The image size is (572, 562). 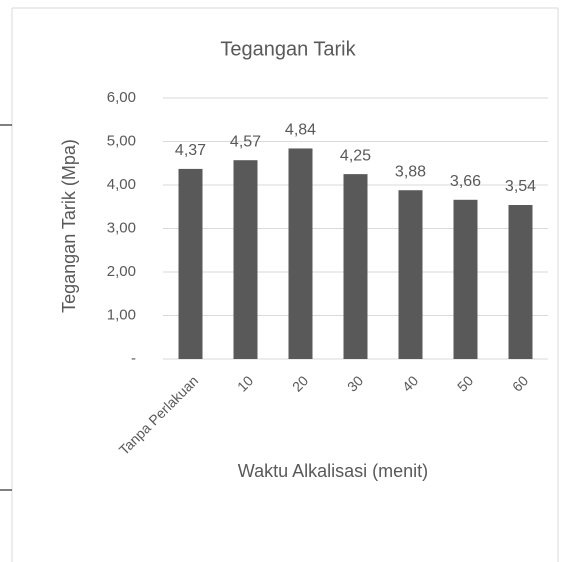 What do you see at coordinates (410, 383) in the screenshot?
I see `x-tick-label: 40` at bounding box center [410, 383].